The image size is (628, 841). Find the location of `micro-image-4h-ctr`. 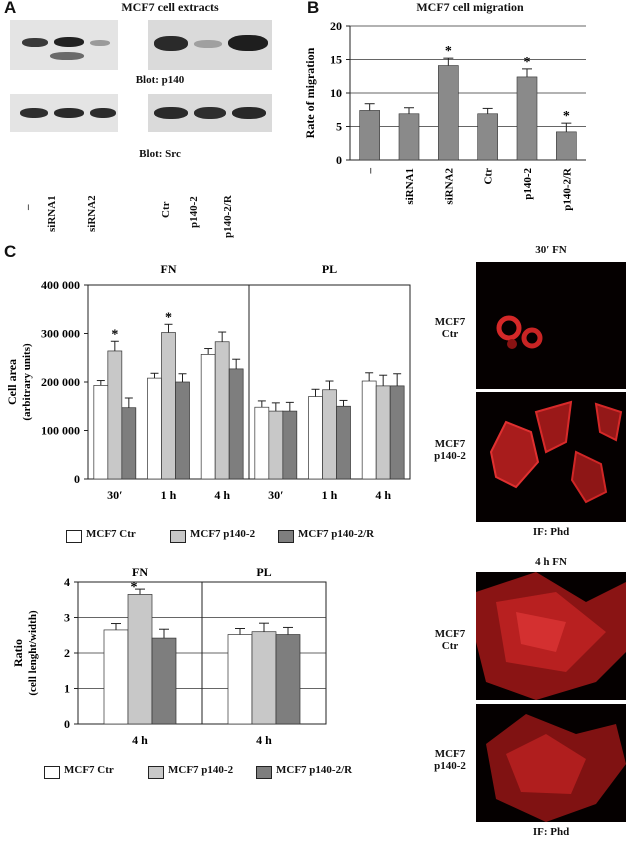

micro-image-4h-ctr is located at coordinates (551, 636).